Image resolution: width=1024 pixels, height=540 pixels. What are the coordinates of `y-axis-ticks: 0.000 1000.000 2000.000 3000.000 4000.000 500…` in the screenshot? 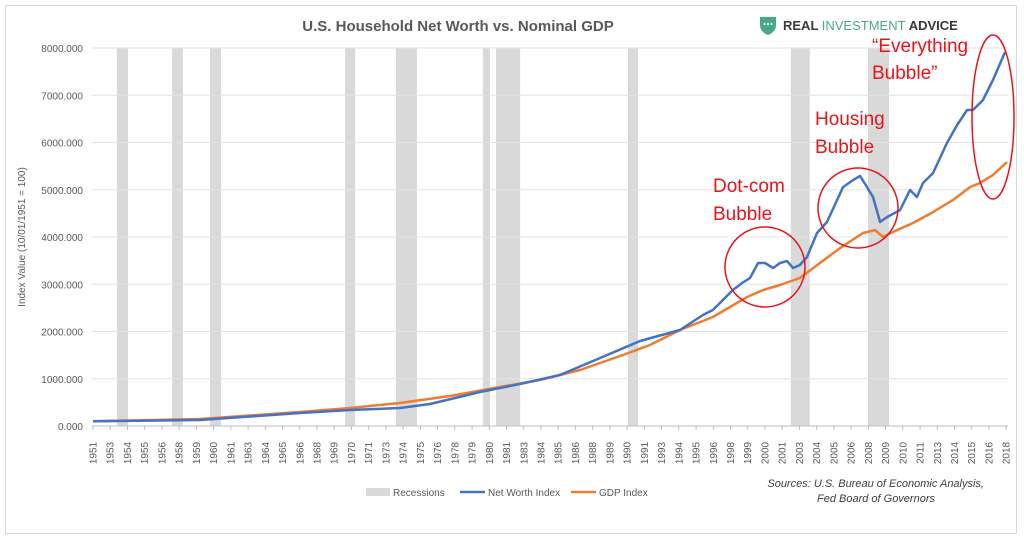 It's located at (62, 238).